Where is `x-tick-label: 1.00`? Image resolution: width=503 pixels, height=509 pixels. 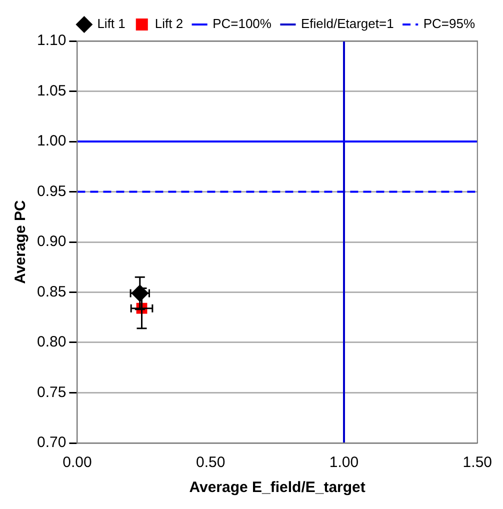
x-tick-label: 1.00 is located at coordinates (344, 463).